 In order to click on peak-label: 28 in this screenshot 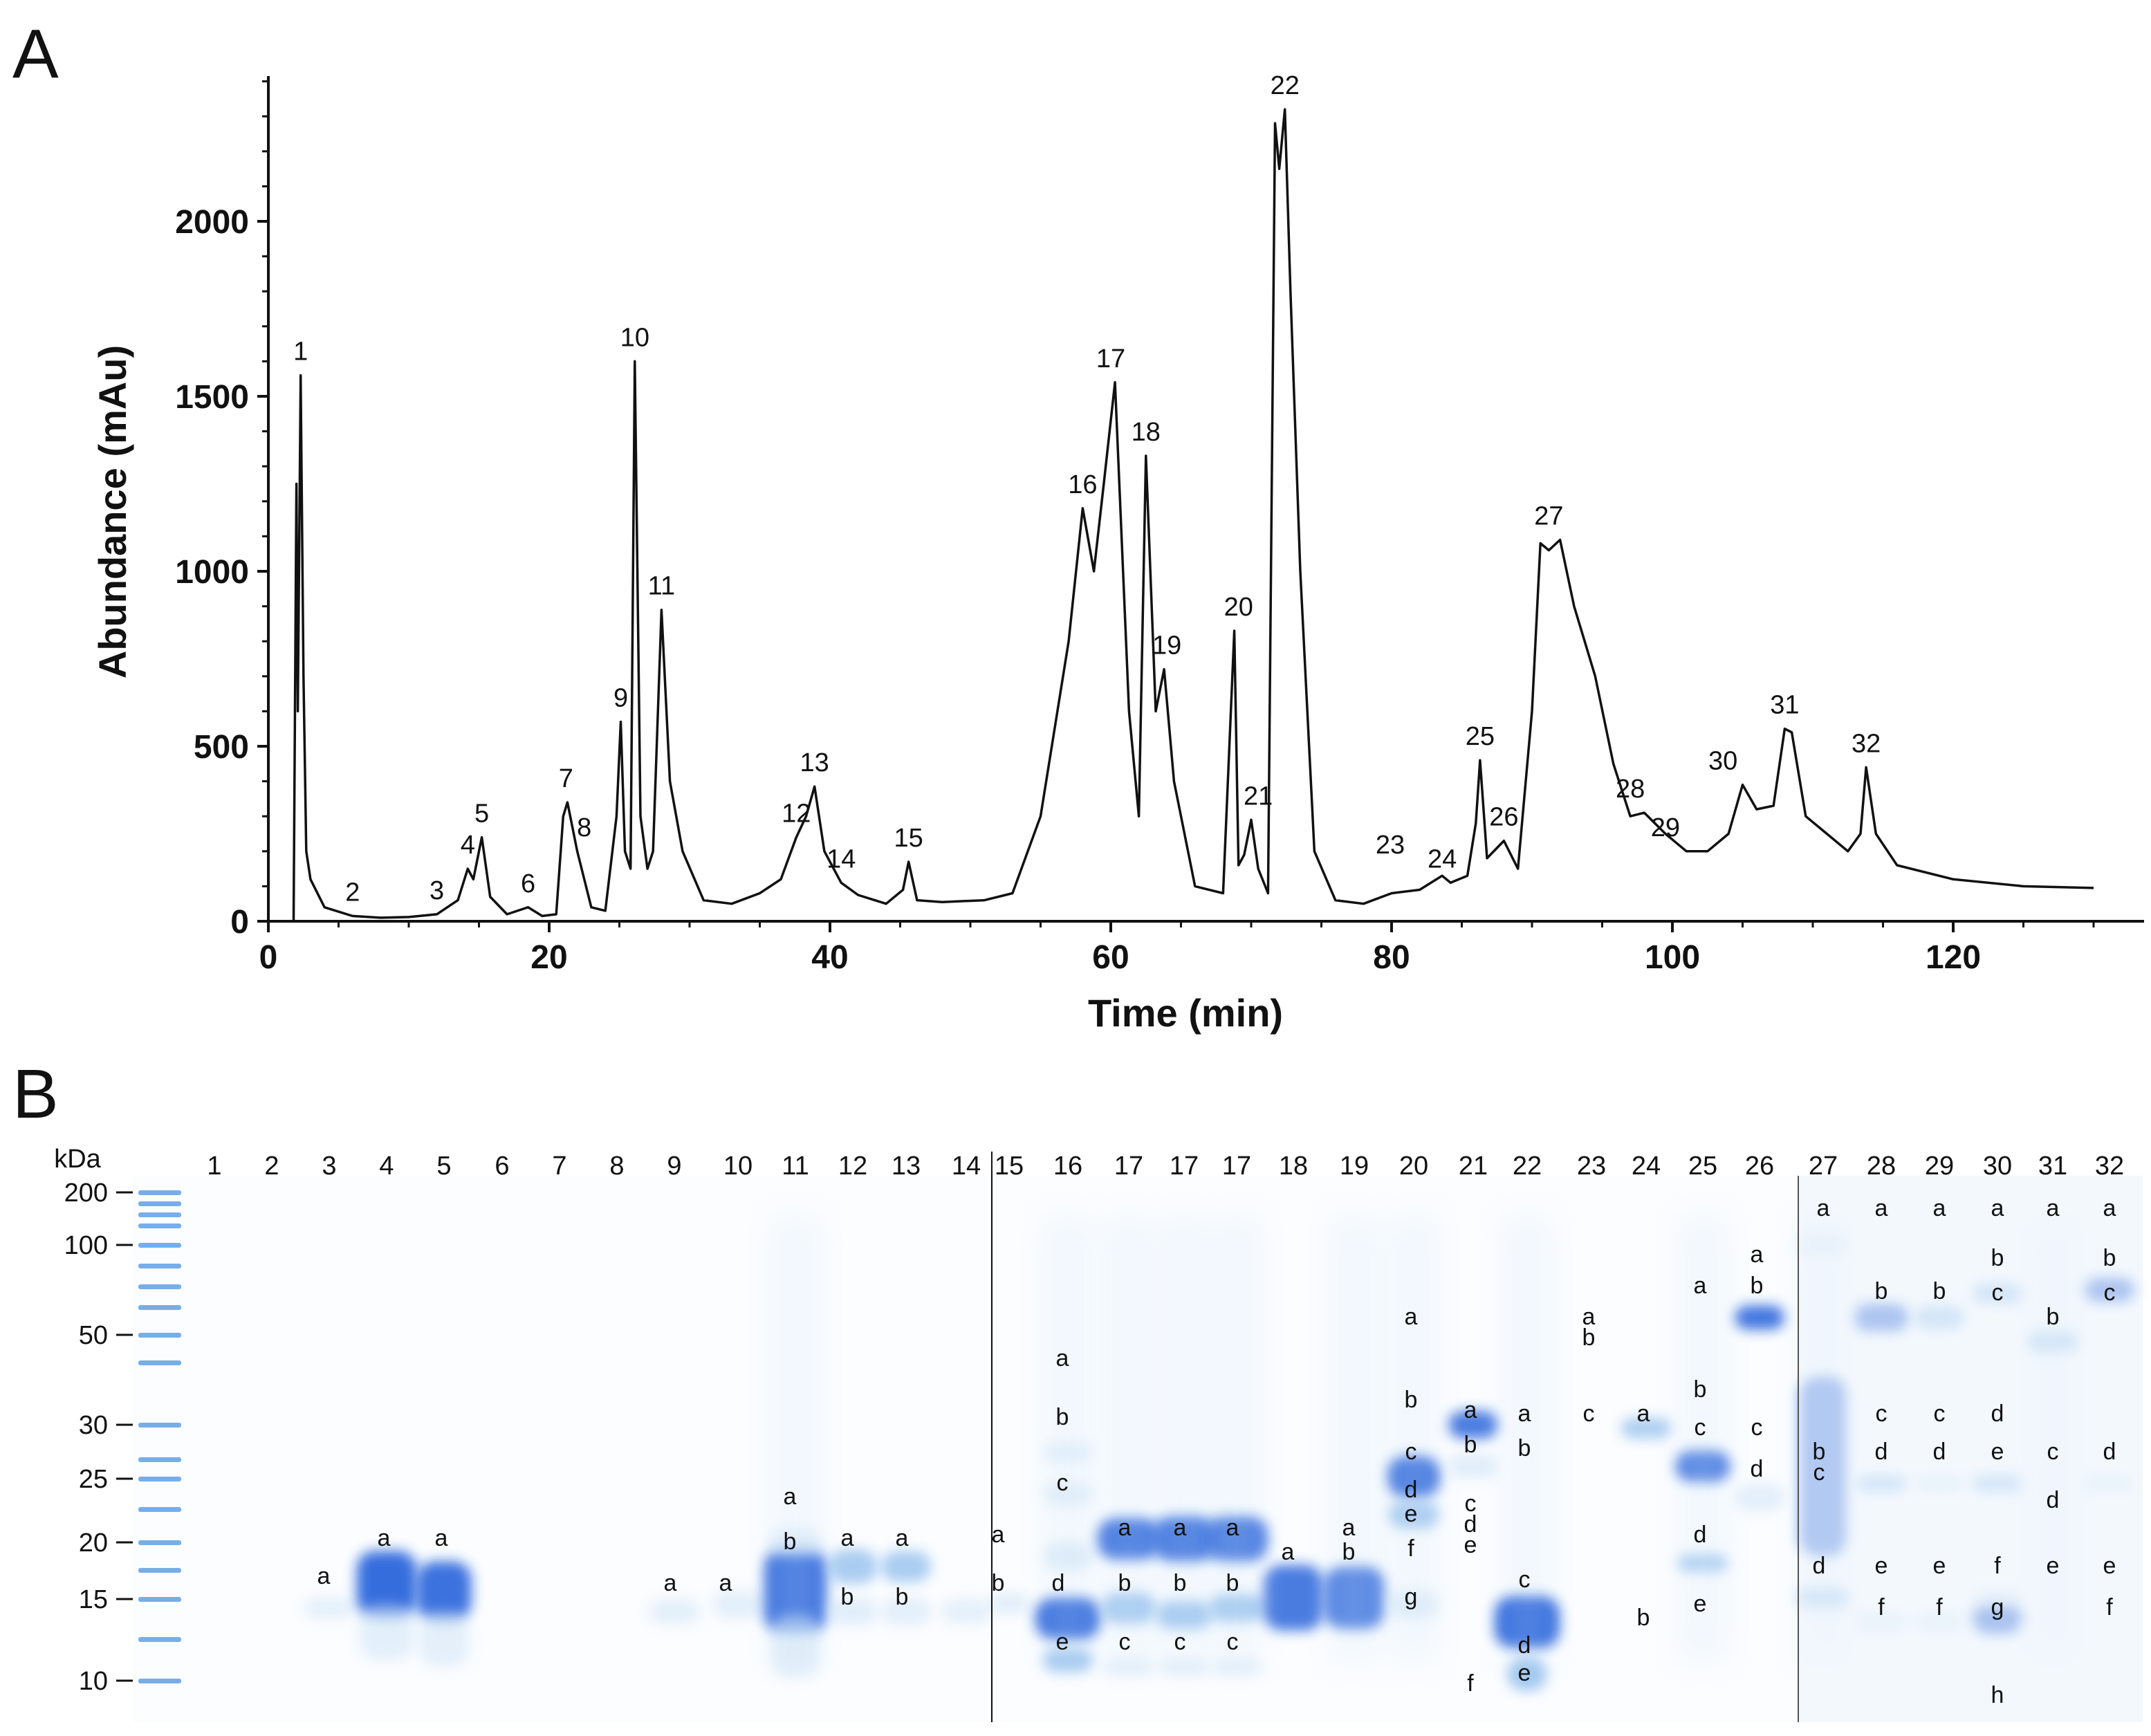, I will do `click(1630, 789)`.